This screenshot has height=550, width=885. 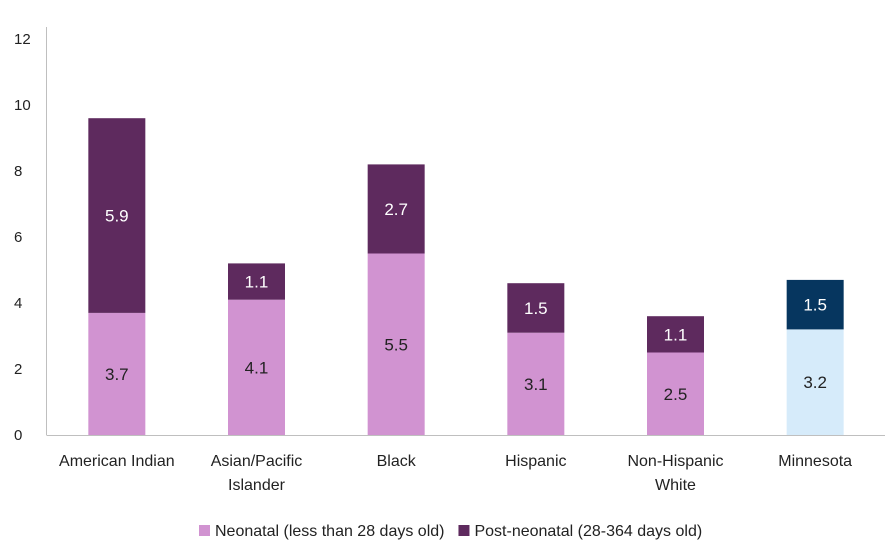 I want to click on data-label: 5.9, so click(x=117, y=216).